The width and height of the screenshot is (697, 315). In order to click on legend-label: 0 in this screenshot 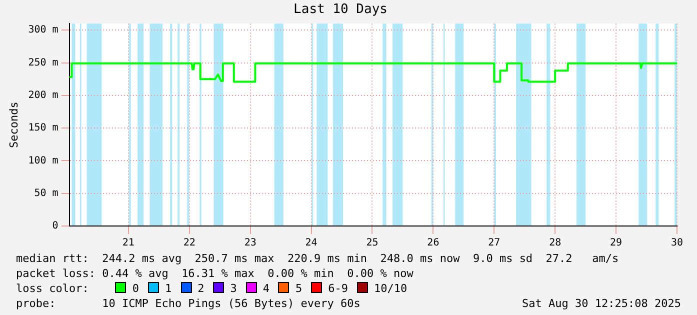, I will do `click(135, 288)`.